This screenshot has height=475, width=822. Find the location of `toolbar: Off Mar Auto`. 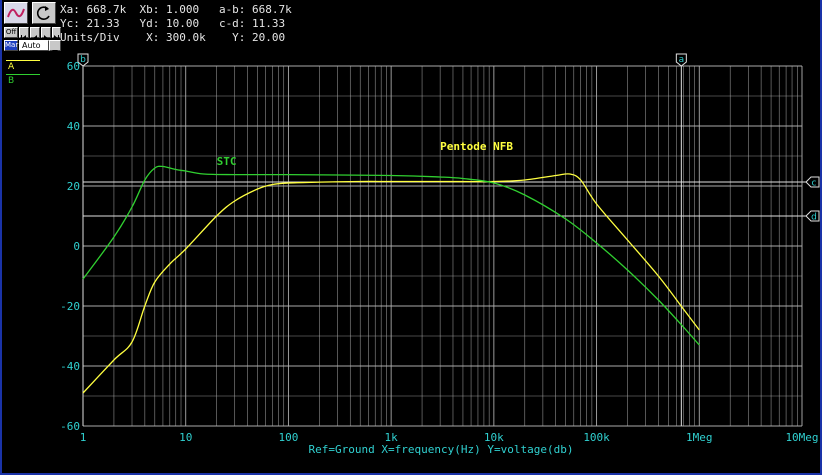

toolbar: Off Mar Auto is located at coordinates (32, 28).